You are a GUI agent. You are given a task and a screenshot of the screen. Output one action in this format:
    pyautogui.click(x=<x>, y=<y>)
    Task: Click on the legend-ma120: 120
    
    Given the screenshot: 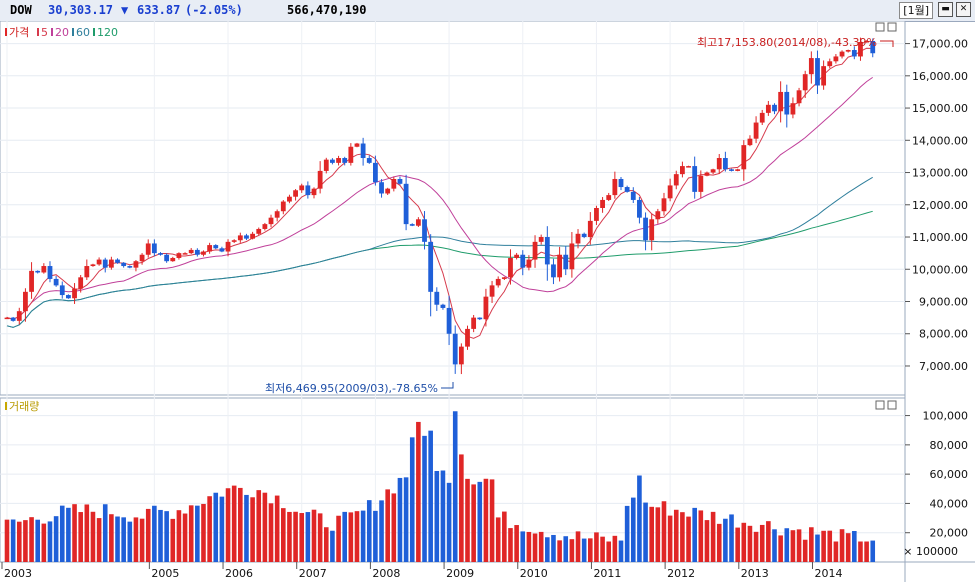 What is the action you would take?
    pyautogui.click(x=107, y=32)
    